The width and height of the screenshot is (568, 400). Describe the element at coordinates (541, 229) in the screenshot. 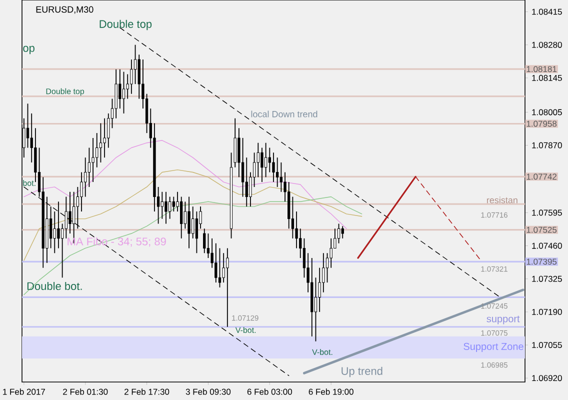

I see `ref-line-label: 1.07525` at that location.